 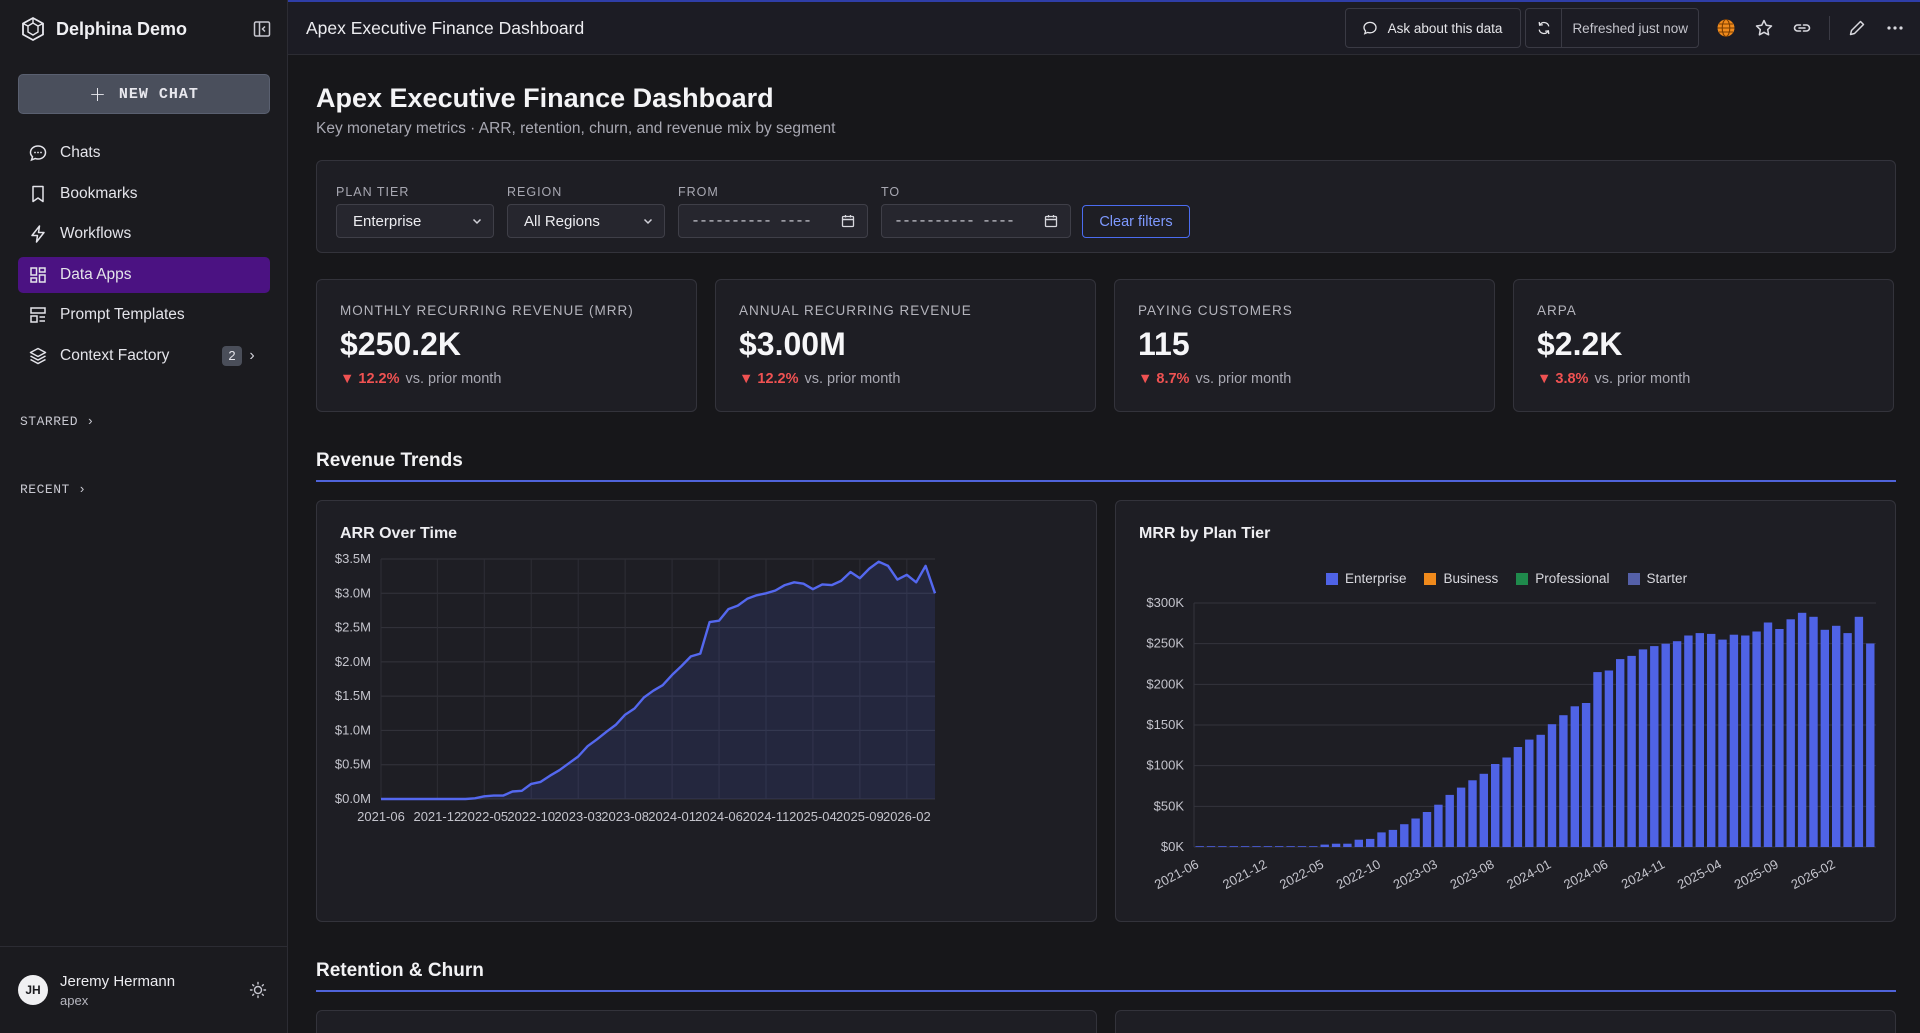 What do you see at coordinates (38, 315) in the screenshot?
I see `template-icon` at bounding box center [38, 315].